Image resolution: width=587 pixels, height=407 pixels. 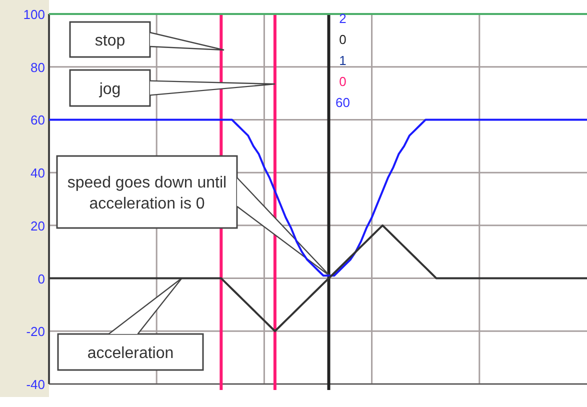 I want to click on y-tick-label: 20, so click(x=37, y=226).